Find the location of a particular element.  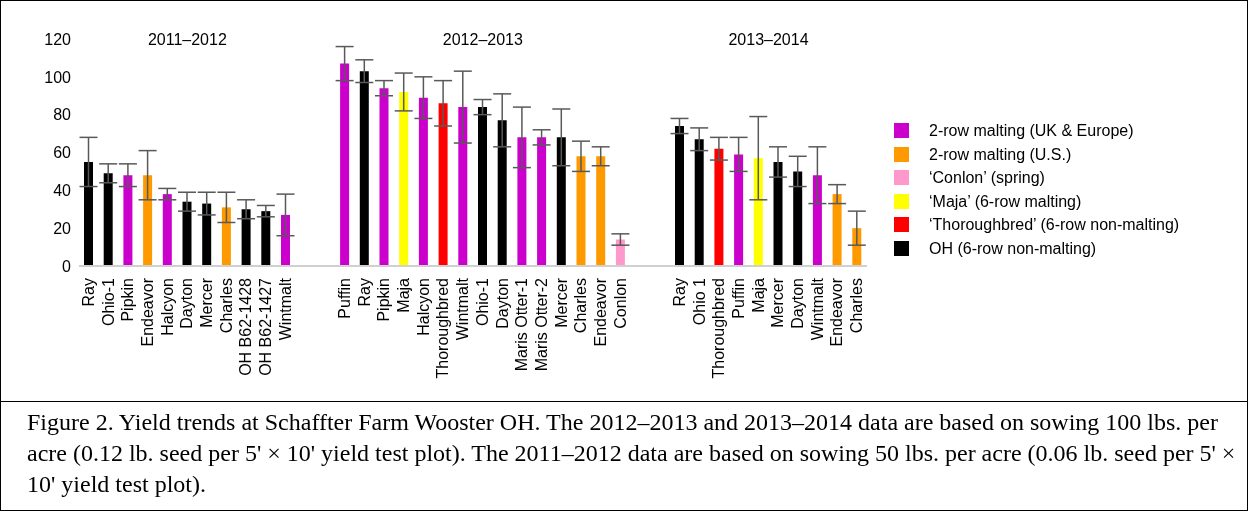

y-tick-label: 120 is located at coordinates (58, 39).